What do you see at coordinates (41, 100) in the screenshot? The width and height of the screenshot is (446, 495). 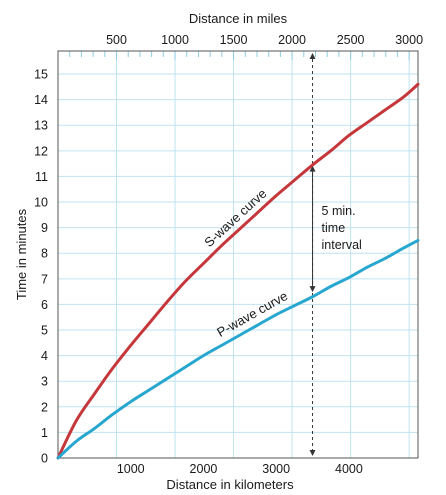 I see `y-tick-label-14: 14` at bounding box center [41, 100].